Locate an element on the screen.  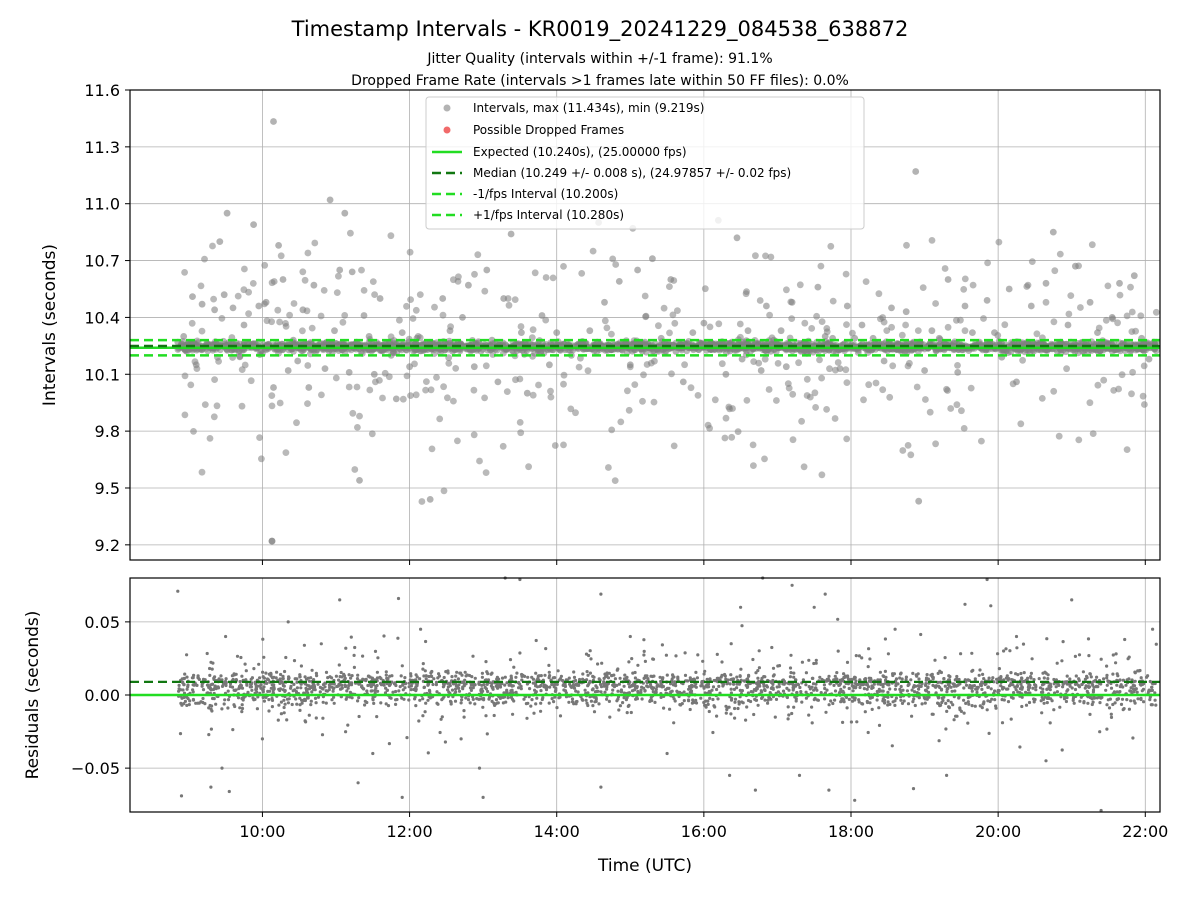
intervals-y-axis-label: Intervals (seconds) is located at coordinates (50, 325).